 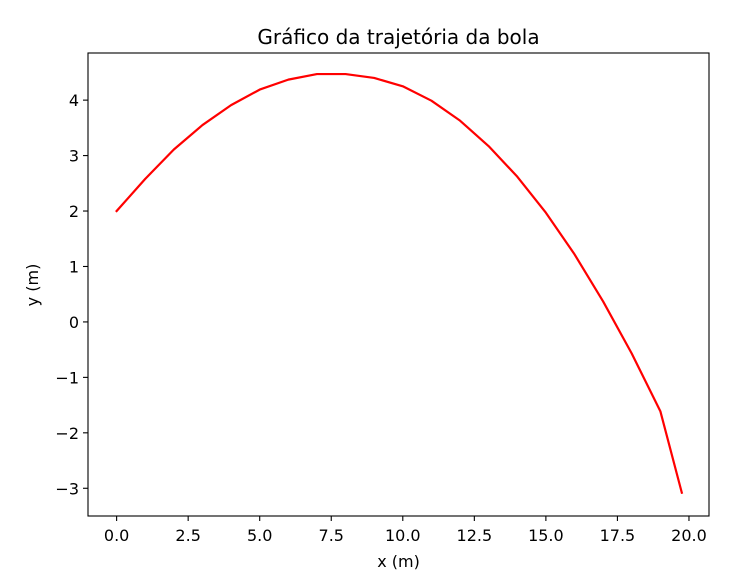 What do you see at coordinates (74, 266) in the screenshot?
I see `y-tick-label: 1` at bounding box center [74, 266].